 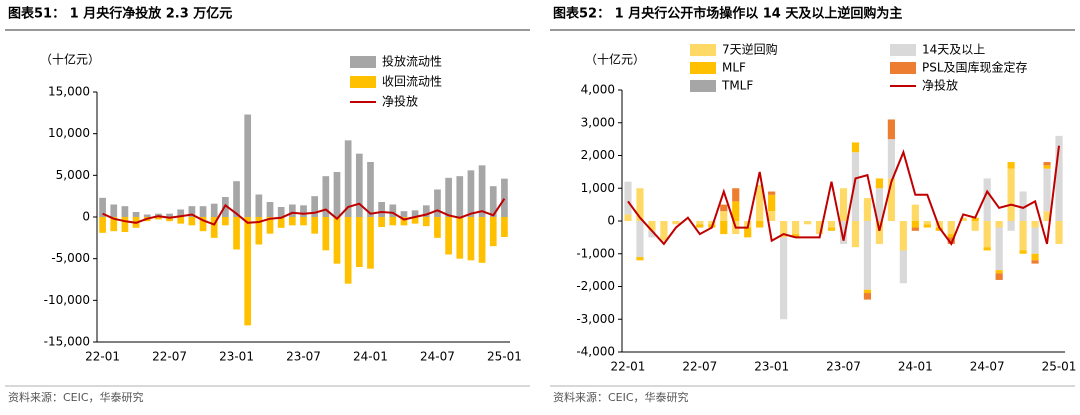 I want to click on x-tick-label: 24-01, so click(x=915, y=367).